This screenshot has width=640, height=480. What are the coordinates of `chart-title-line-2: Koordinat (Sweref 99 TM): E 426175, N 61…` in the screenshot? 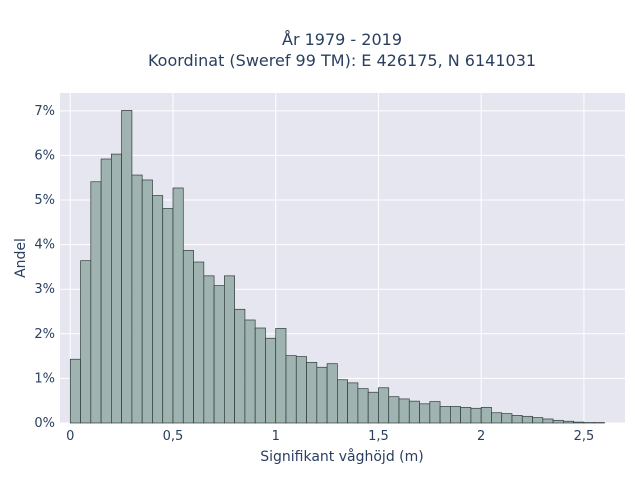 It's located at (342, 60).